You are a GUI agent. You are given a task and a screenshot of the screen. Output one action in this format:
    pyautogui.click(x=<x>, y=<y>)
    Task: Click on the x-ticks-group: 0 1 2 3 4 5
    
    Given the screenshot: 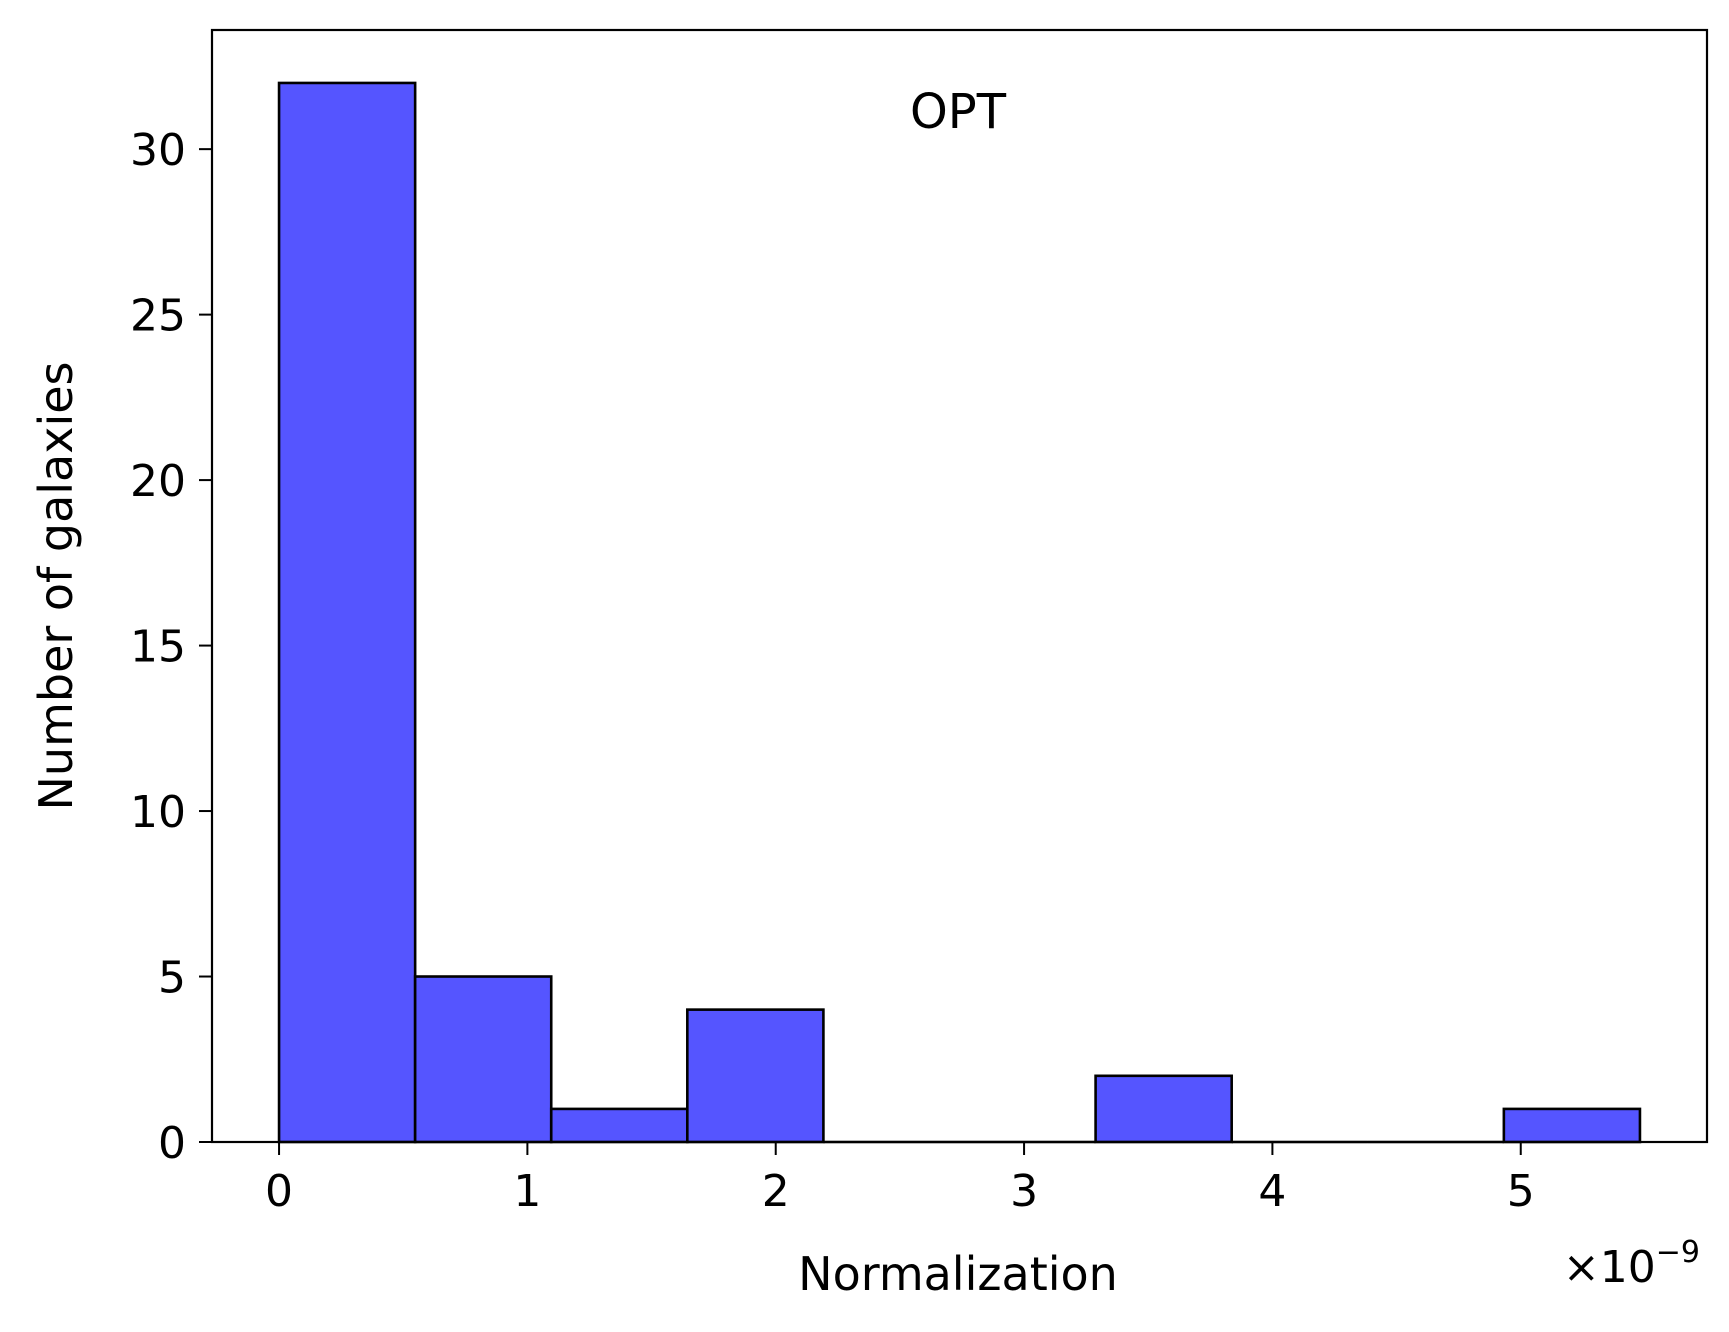 What is the action you would take?
    pyautogui.click(x=900, y=1179)
    